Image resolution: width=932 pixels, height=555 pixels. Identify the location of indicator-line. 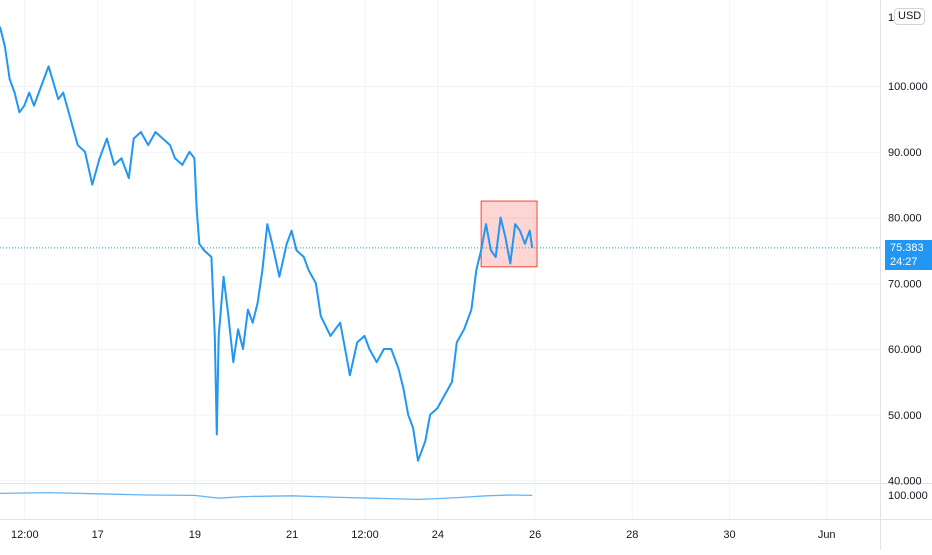
(266, 496).